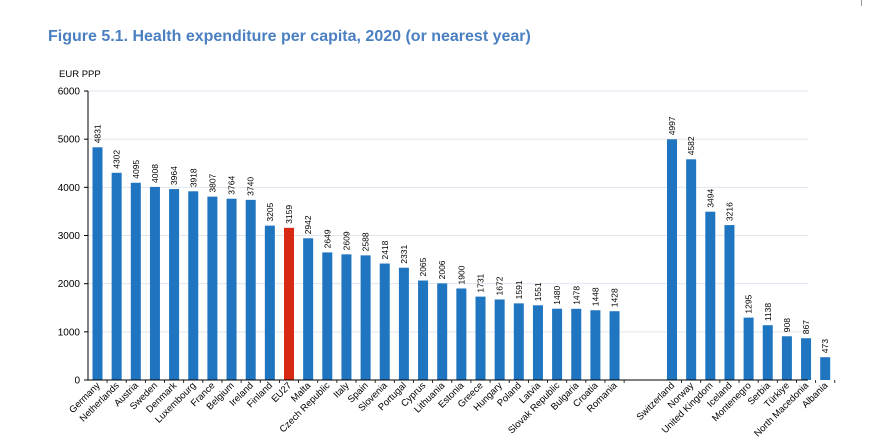 This screenshot has height=444, width=870. I want to click on data-label: 3205, so click(270, 211).